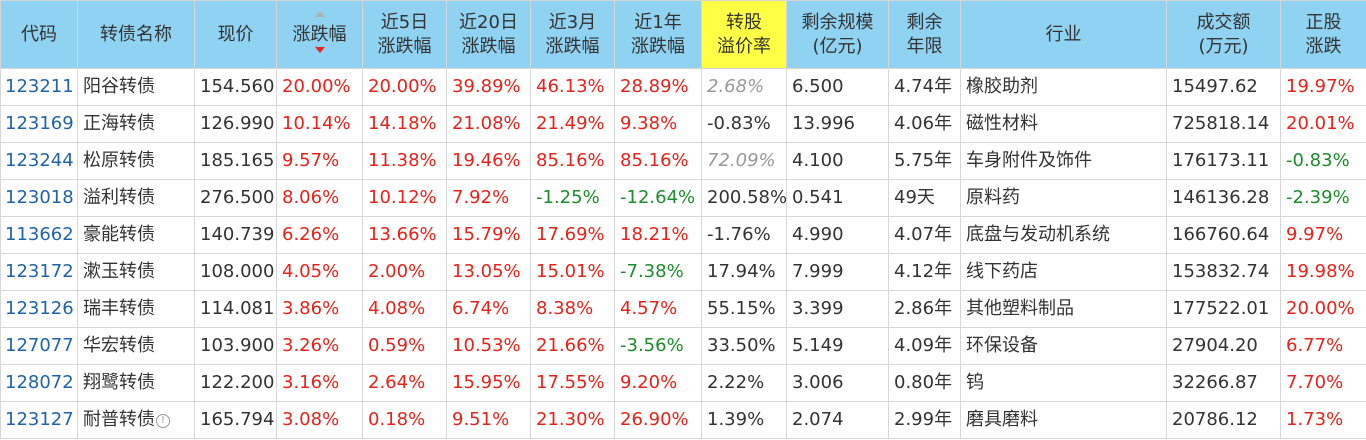 The height and width of the screenshot is (440, 1366). I want to click on header-premium: 转股 溢价率, so click(744, 34).